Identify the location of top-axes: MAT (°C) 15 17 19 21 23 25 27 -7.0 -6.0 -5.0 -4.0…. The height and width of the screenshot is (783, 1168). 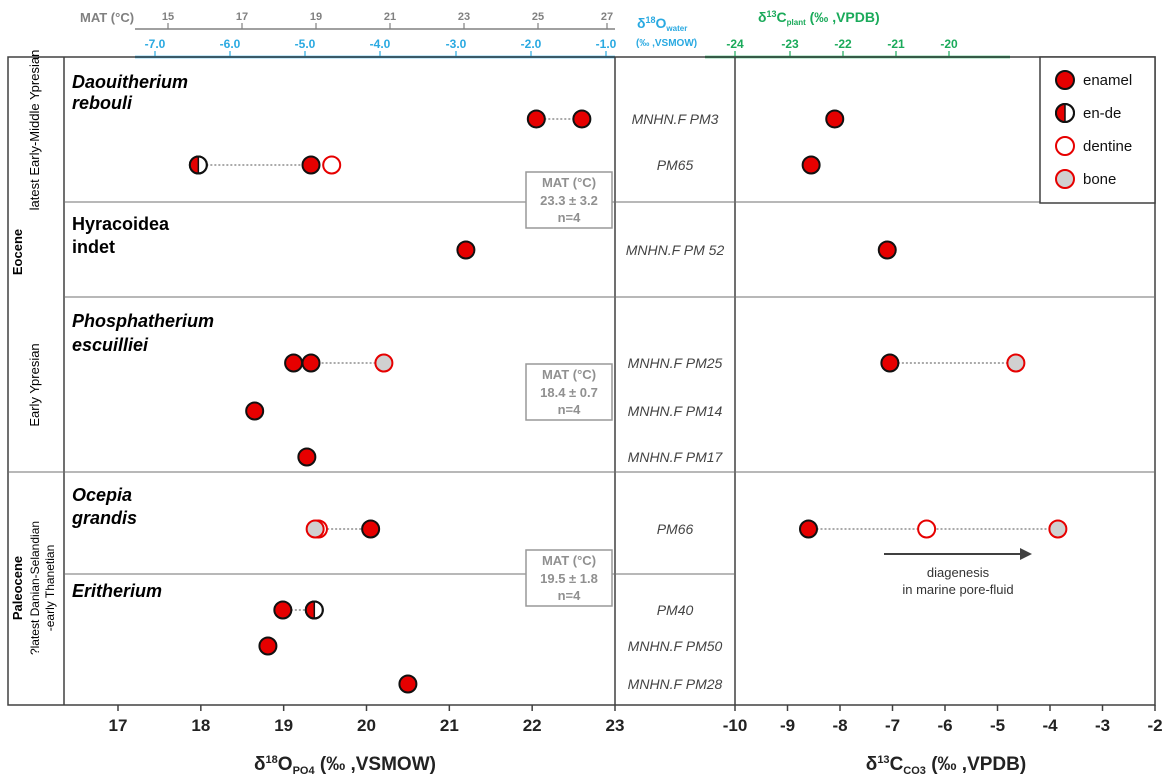
(545, 34).